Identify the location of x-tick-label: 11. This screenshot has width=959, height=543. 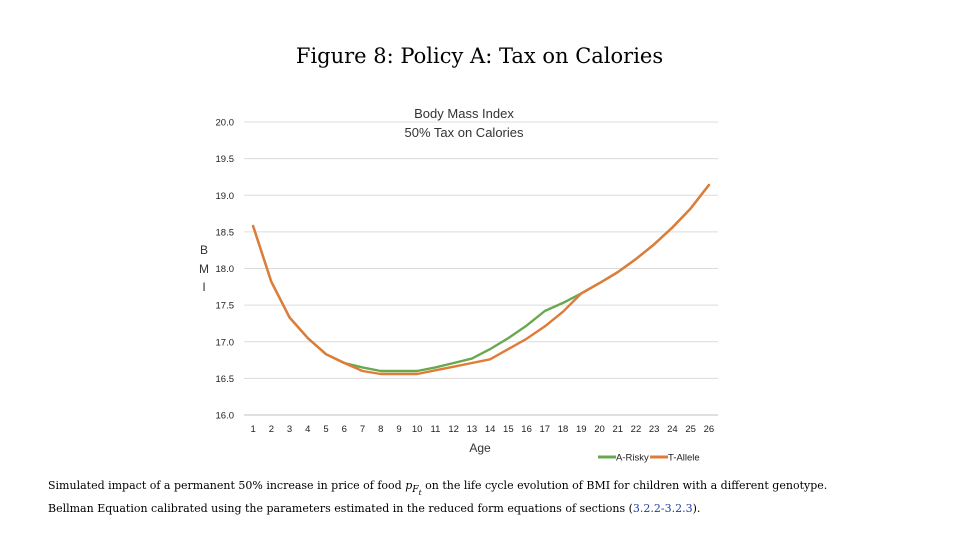
(435, 429).